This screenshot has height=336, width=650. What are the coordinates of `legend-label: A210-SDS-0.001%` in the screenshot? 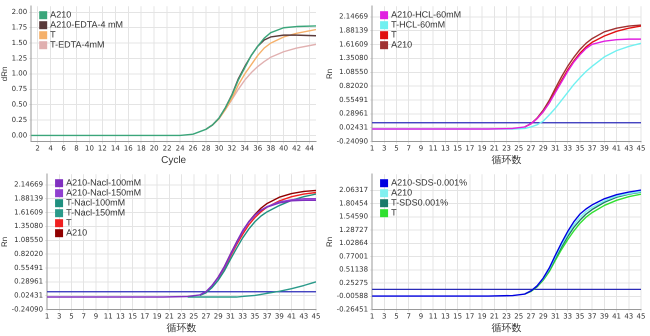 It's located at (429, 183).